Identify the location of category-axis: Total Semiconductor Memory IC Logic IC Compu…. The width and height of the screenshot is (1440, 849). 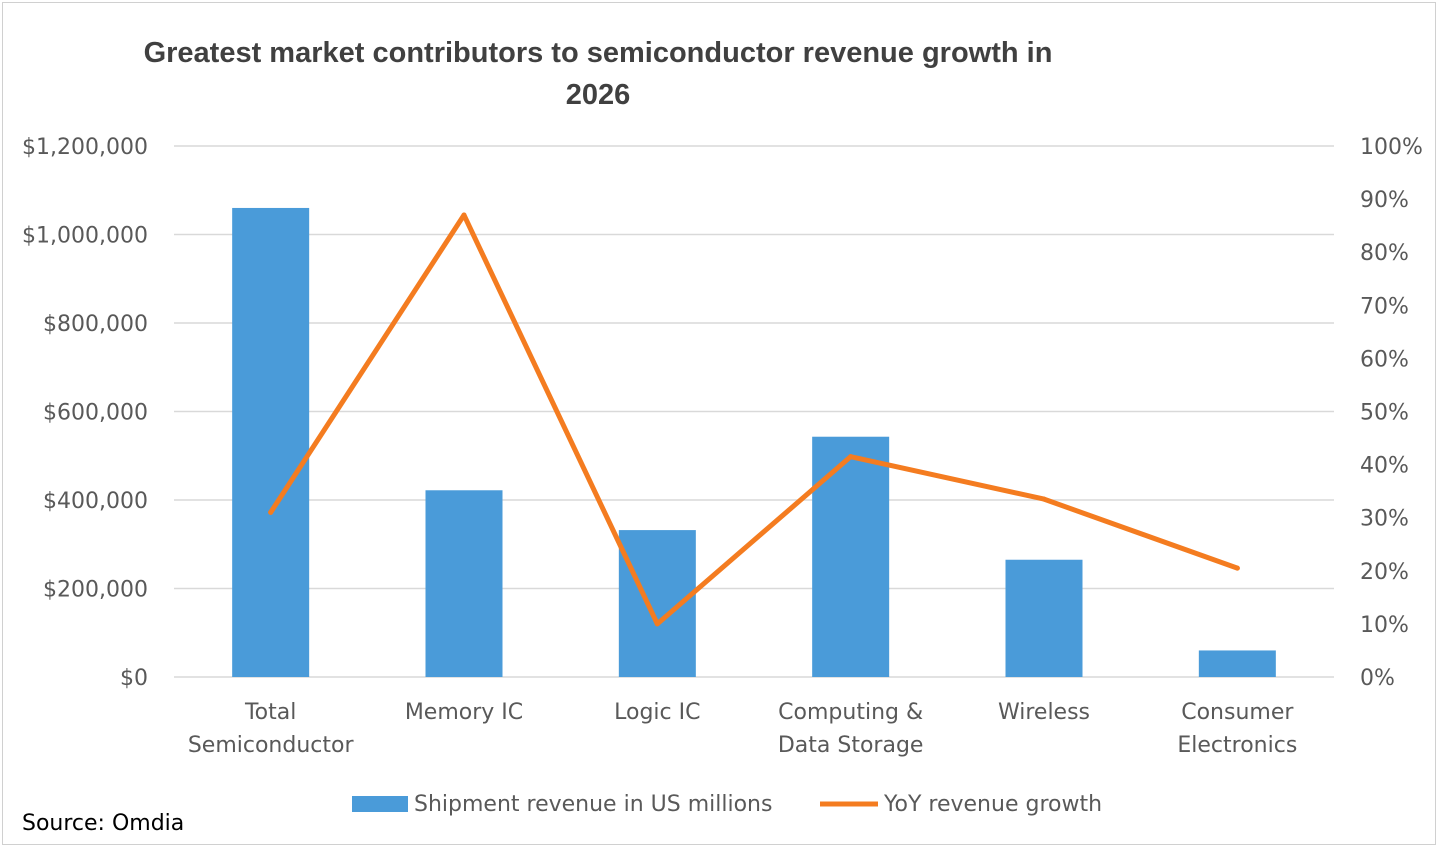
(742, 729).